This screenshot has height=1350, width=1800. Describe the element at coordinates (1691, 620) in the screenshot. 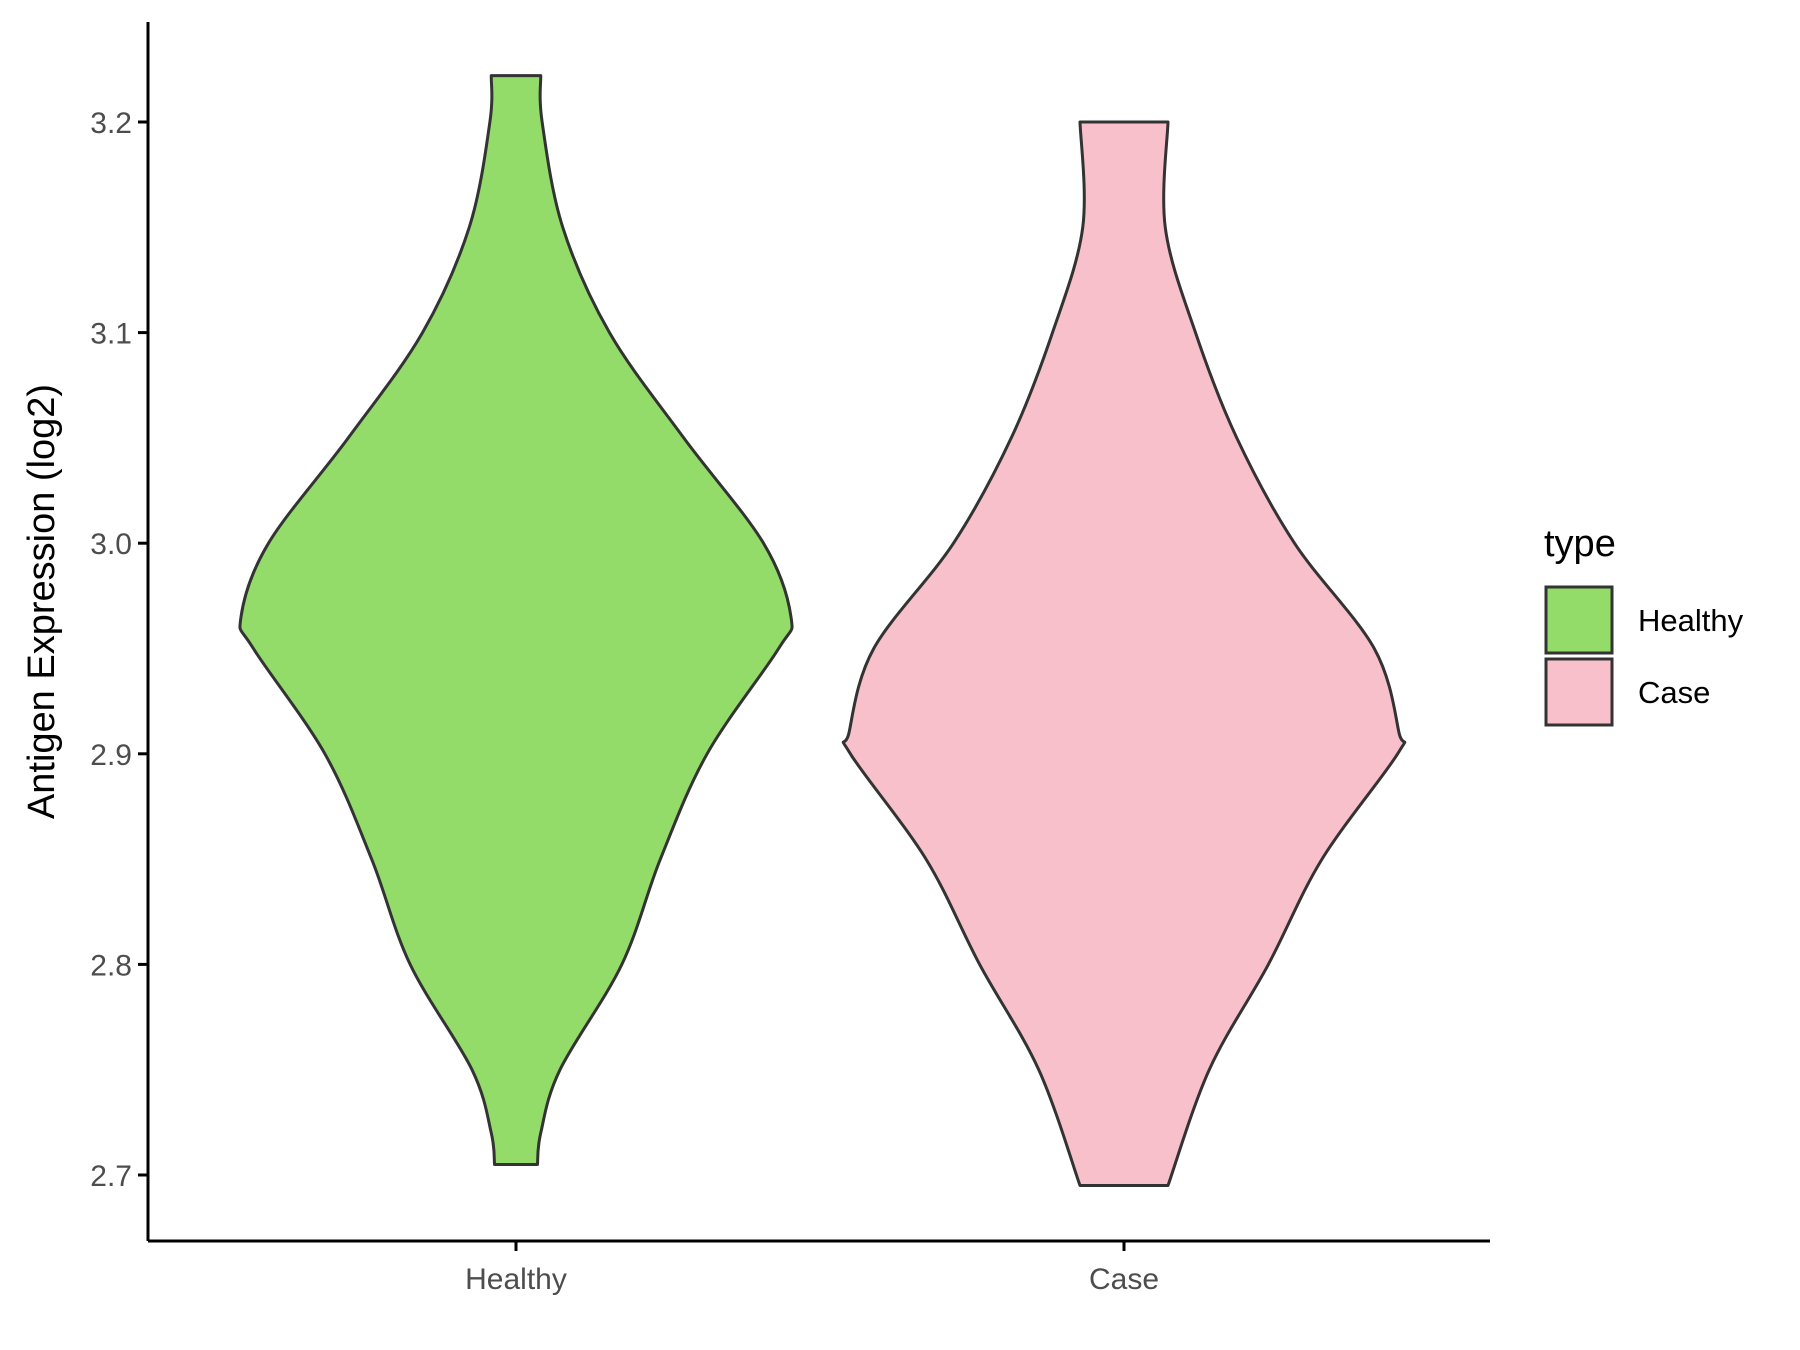

I see `legend-label-healthy: Healthy` at that location.